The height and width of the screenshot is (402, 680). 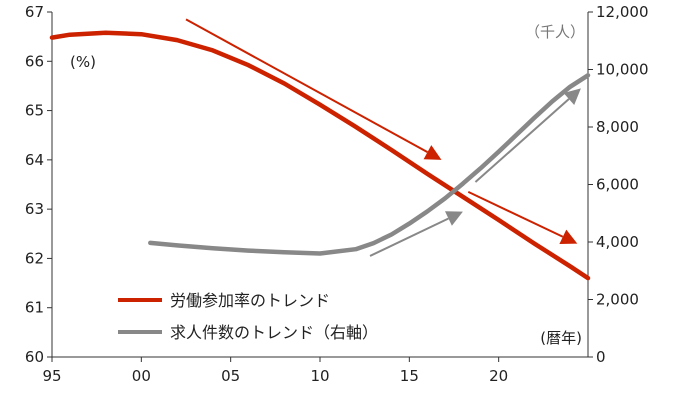 I want to click on left-axis-unit: (%), so click(x=83, y=62).